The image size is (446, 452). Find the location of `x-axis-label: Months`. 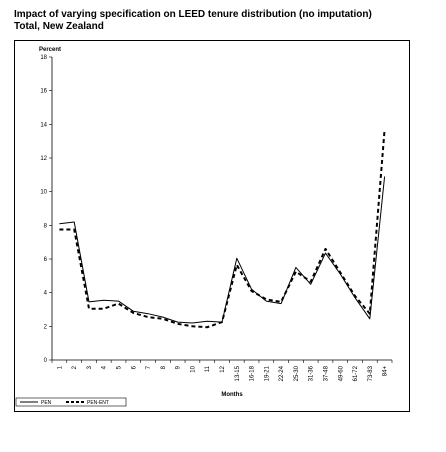

x-axis-label: Months is located at coordinates (232, 395).